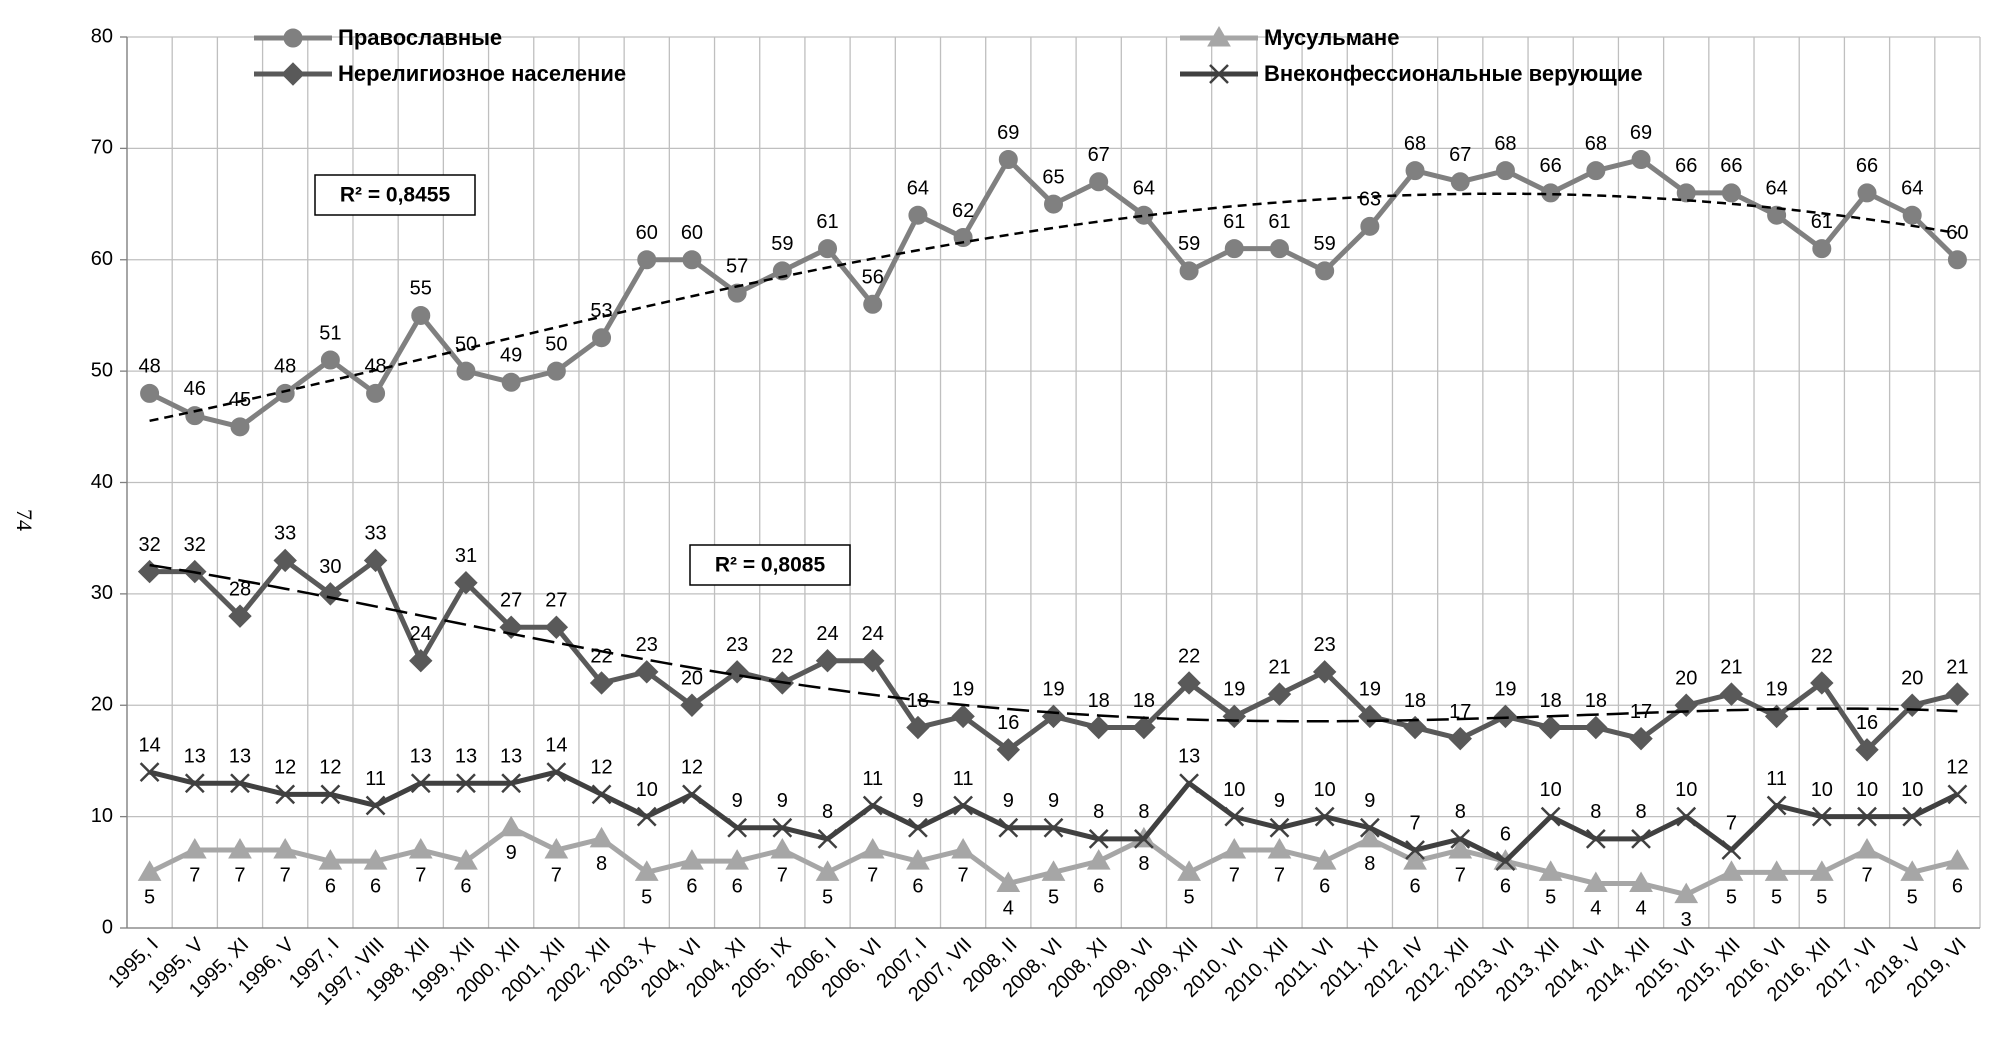 This screenshot has height=1054, width=1990. Describe the element at coordinates (737, 266) in the screenshot. I see `data-label: 57` at that location.